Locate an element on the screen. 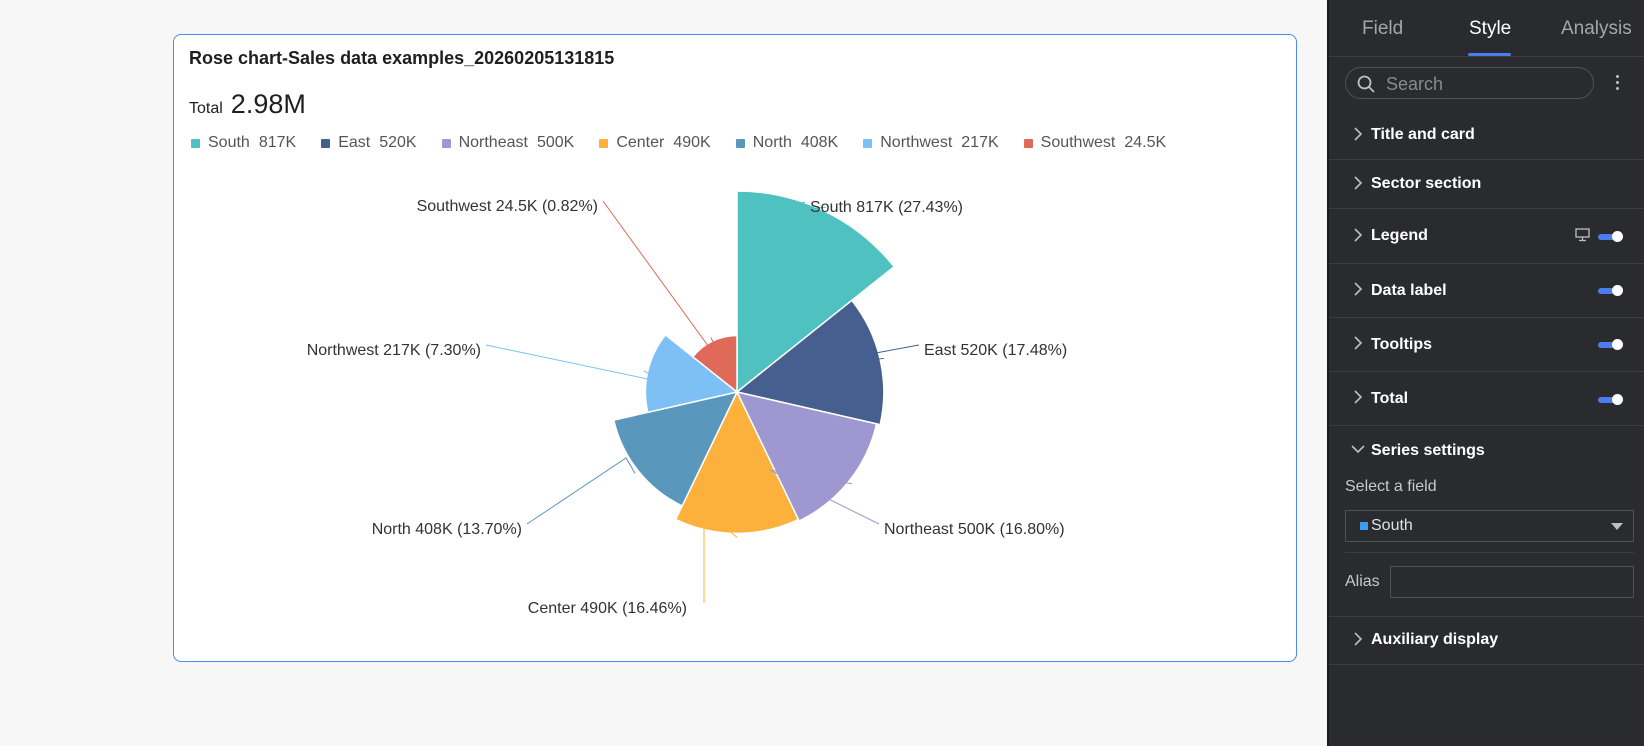  rose-slice-south is located at coordinates (816, 292).